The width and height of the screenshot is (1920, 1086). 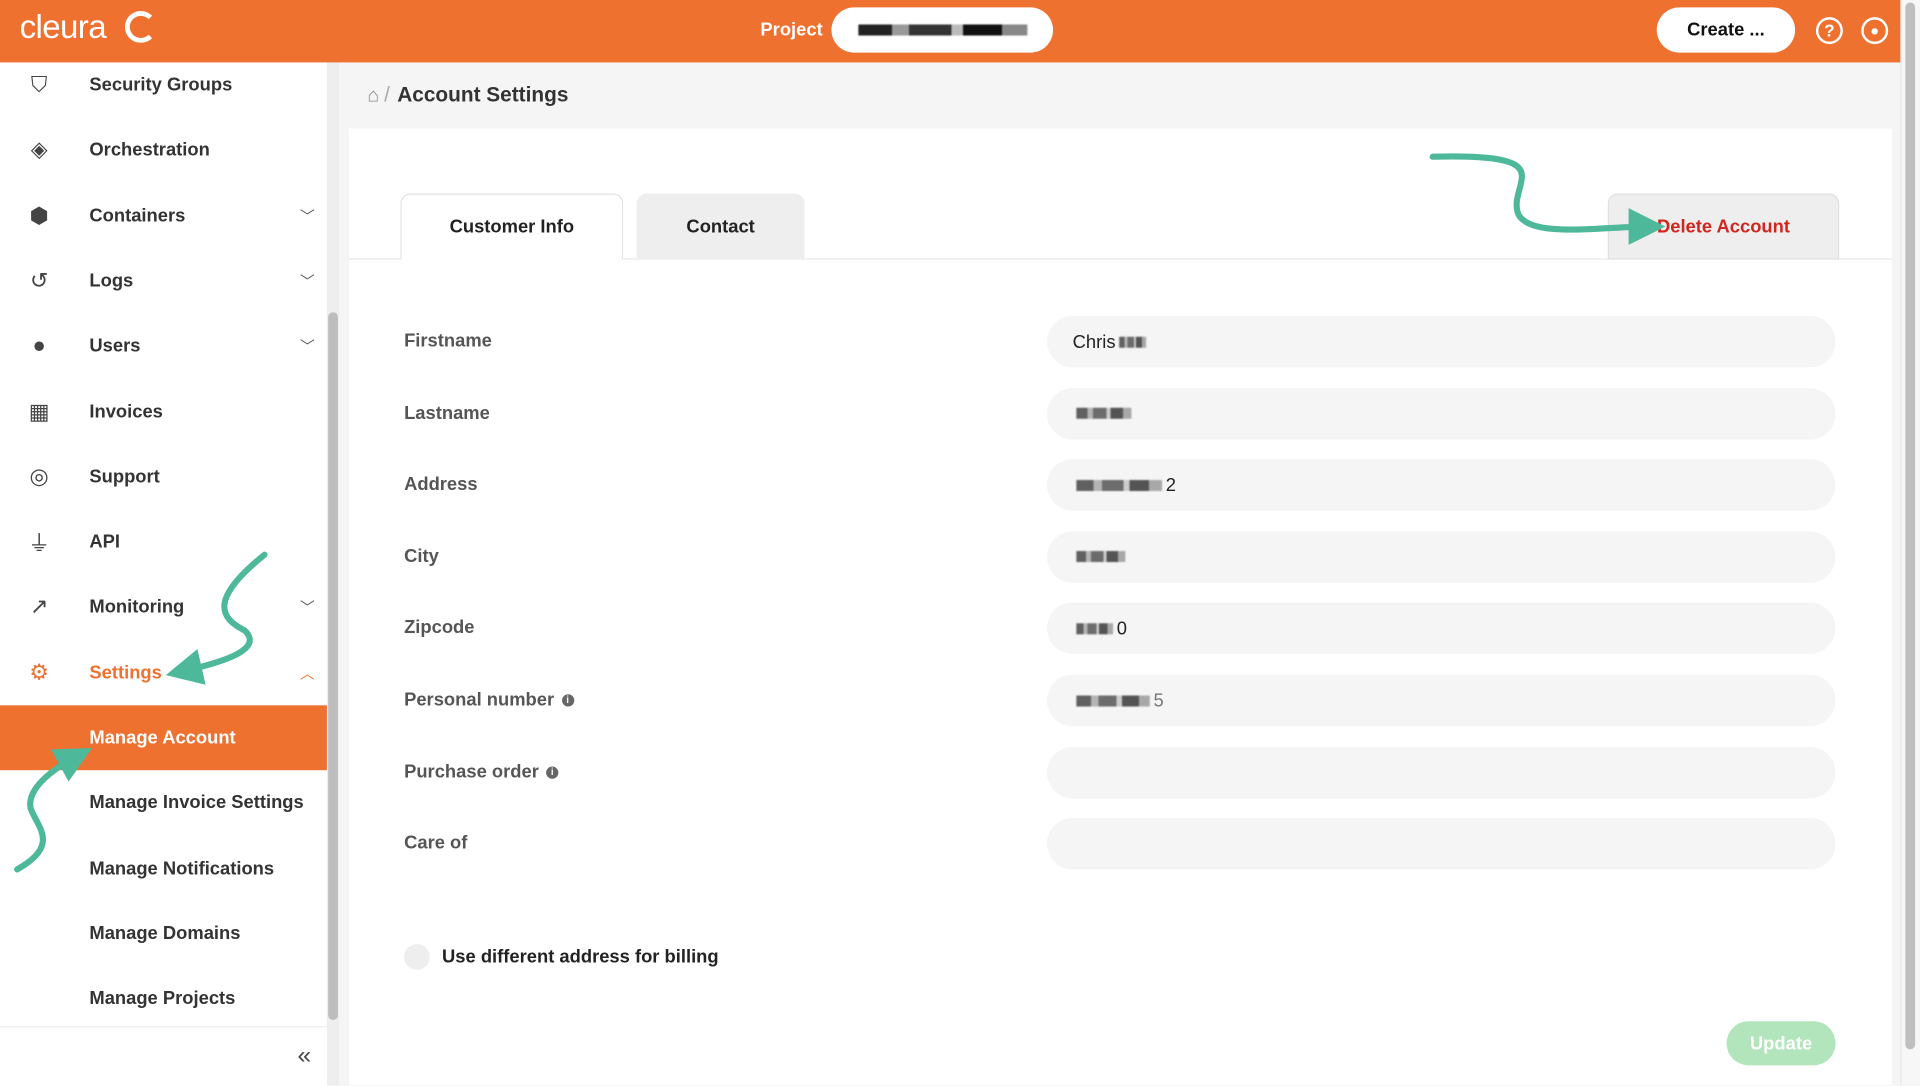 I want to click on field-label-text: Care of, so click(x=436, y=843).